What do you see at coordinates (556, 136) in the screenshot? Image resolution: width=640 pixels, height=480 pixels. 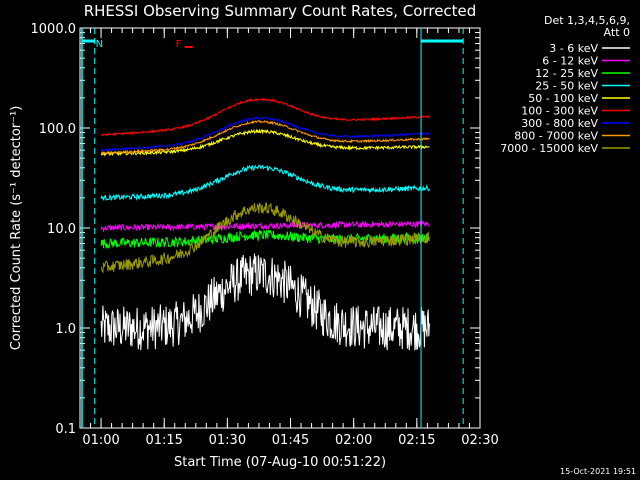 I see `legend-label: 800 - 7000 keV` at bounding box center [556, 136].